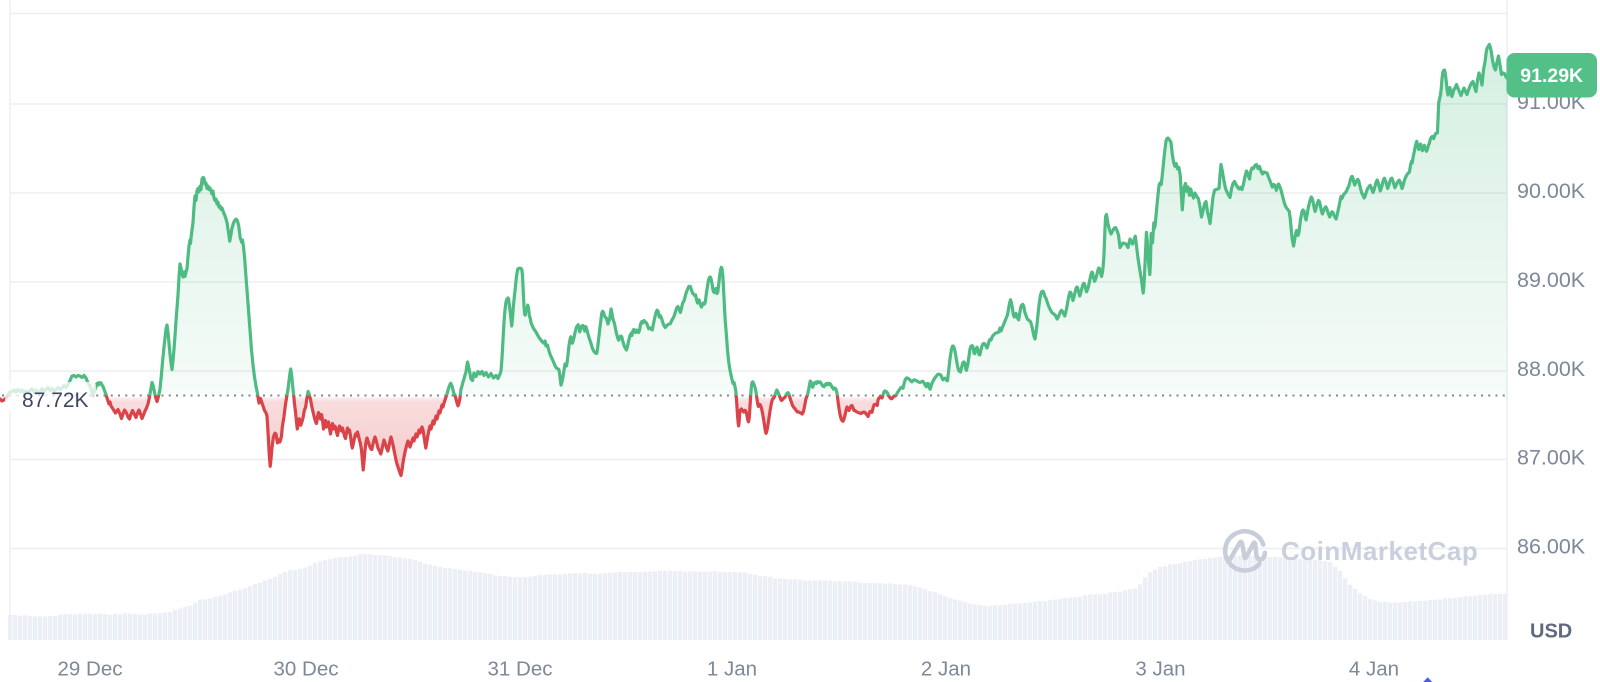 The height and width of the screenshot is (682, 1600). Describe the element at coordinates (1374, 669) in the screenshot. I see `svg-text: 4 Jan` at that location.